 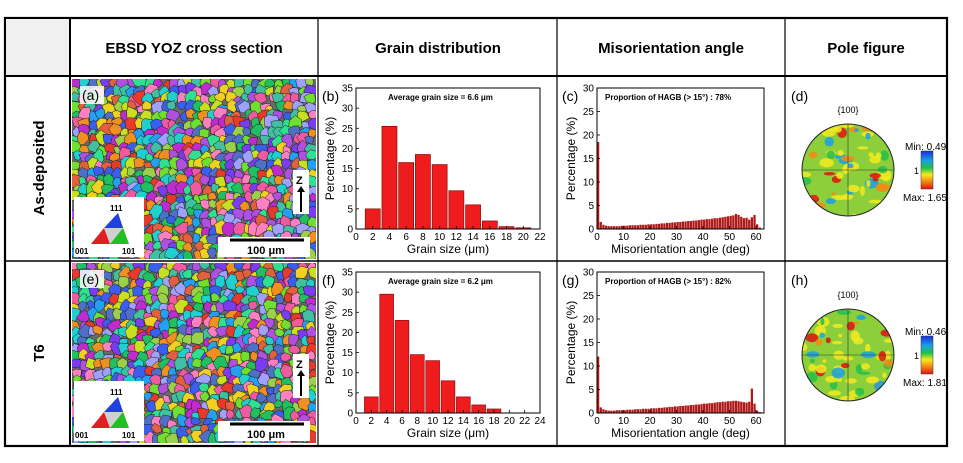 What do you see at coordinates (90, 95) in the screenshot?
I see `panel-label-a: (a)` at bounding box center [90, 95].